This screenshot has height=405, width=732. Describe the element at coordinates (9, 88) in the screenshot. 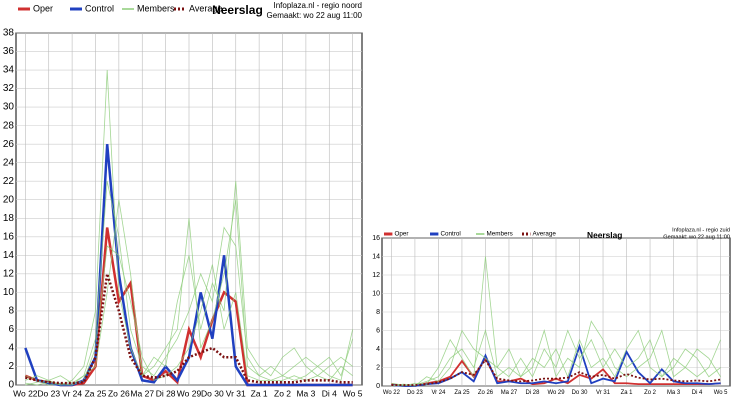

I see `y-tick-label: 32` at that location.